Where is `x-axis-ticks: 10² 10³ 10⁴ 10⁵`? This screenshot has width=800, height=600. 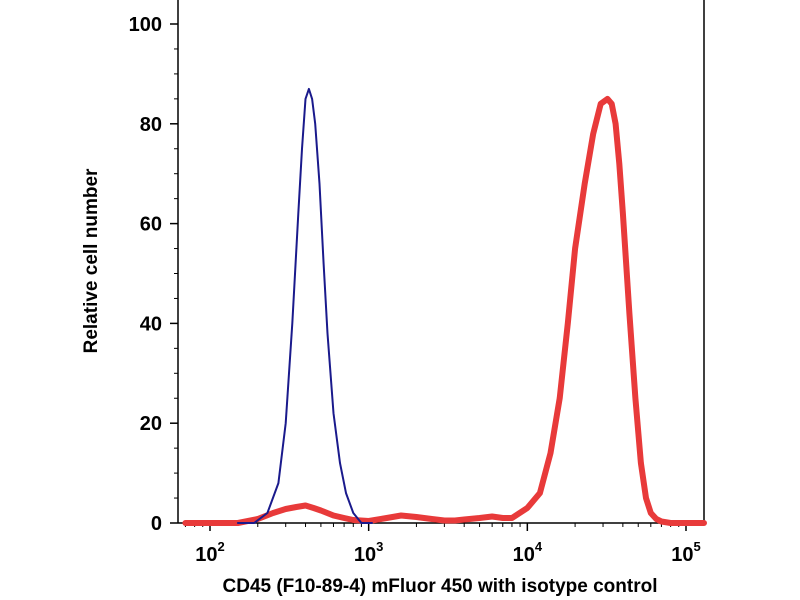
x-axis-ticks: 10² 10³ 10⁴ 10⁵ is located at coordinates (442, 544).